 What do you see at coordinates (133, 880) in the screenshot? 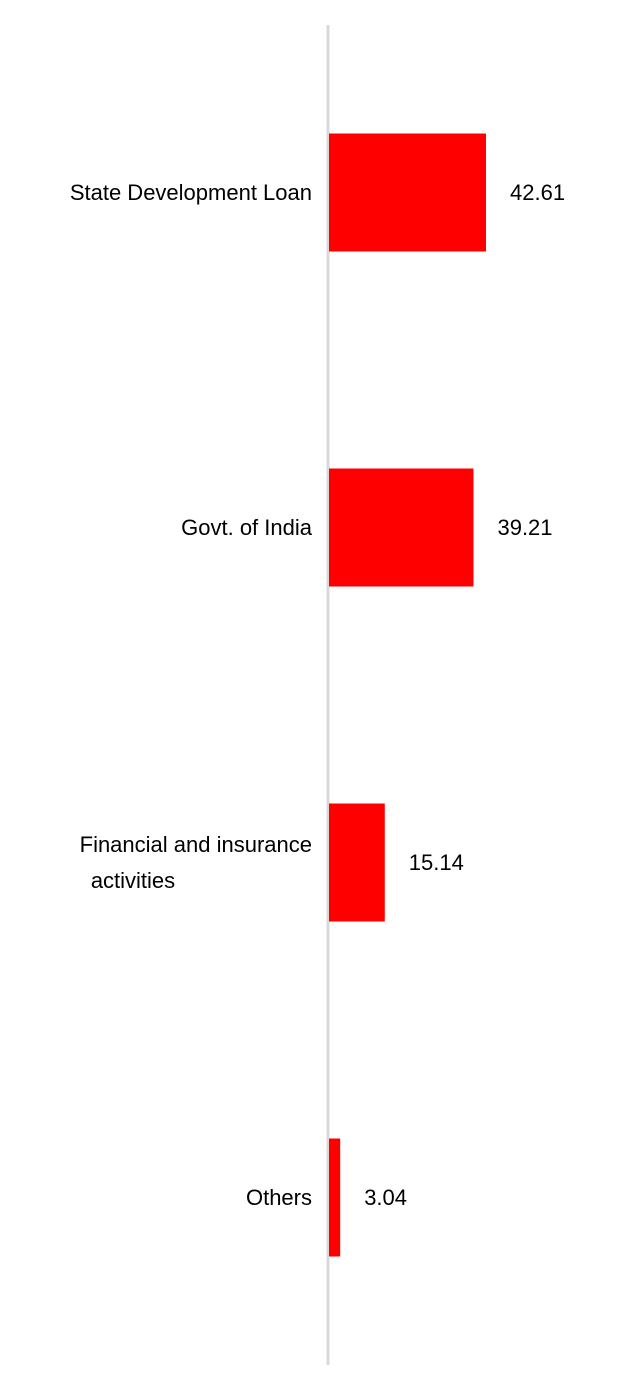
I see `category-label: activities` at bounding box center [133, 880].